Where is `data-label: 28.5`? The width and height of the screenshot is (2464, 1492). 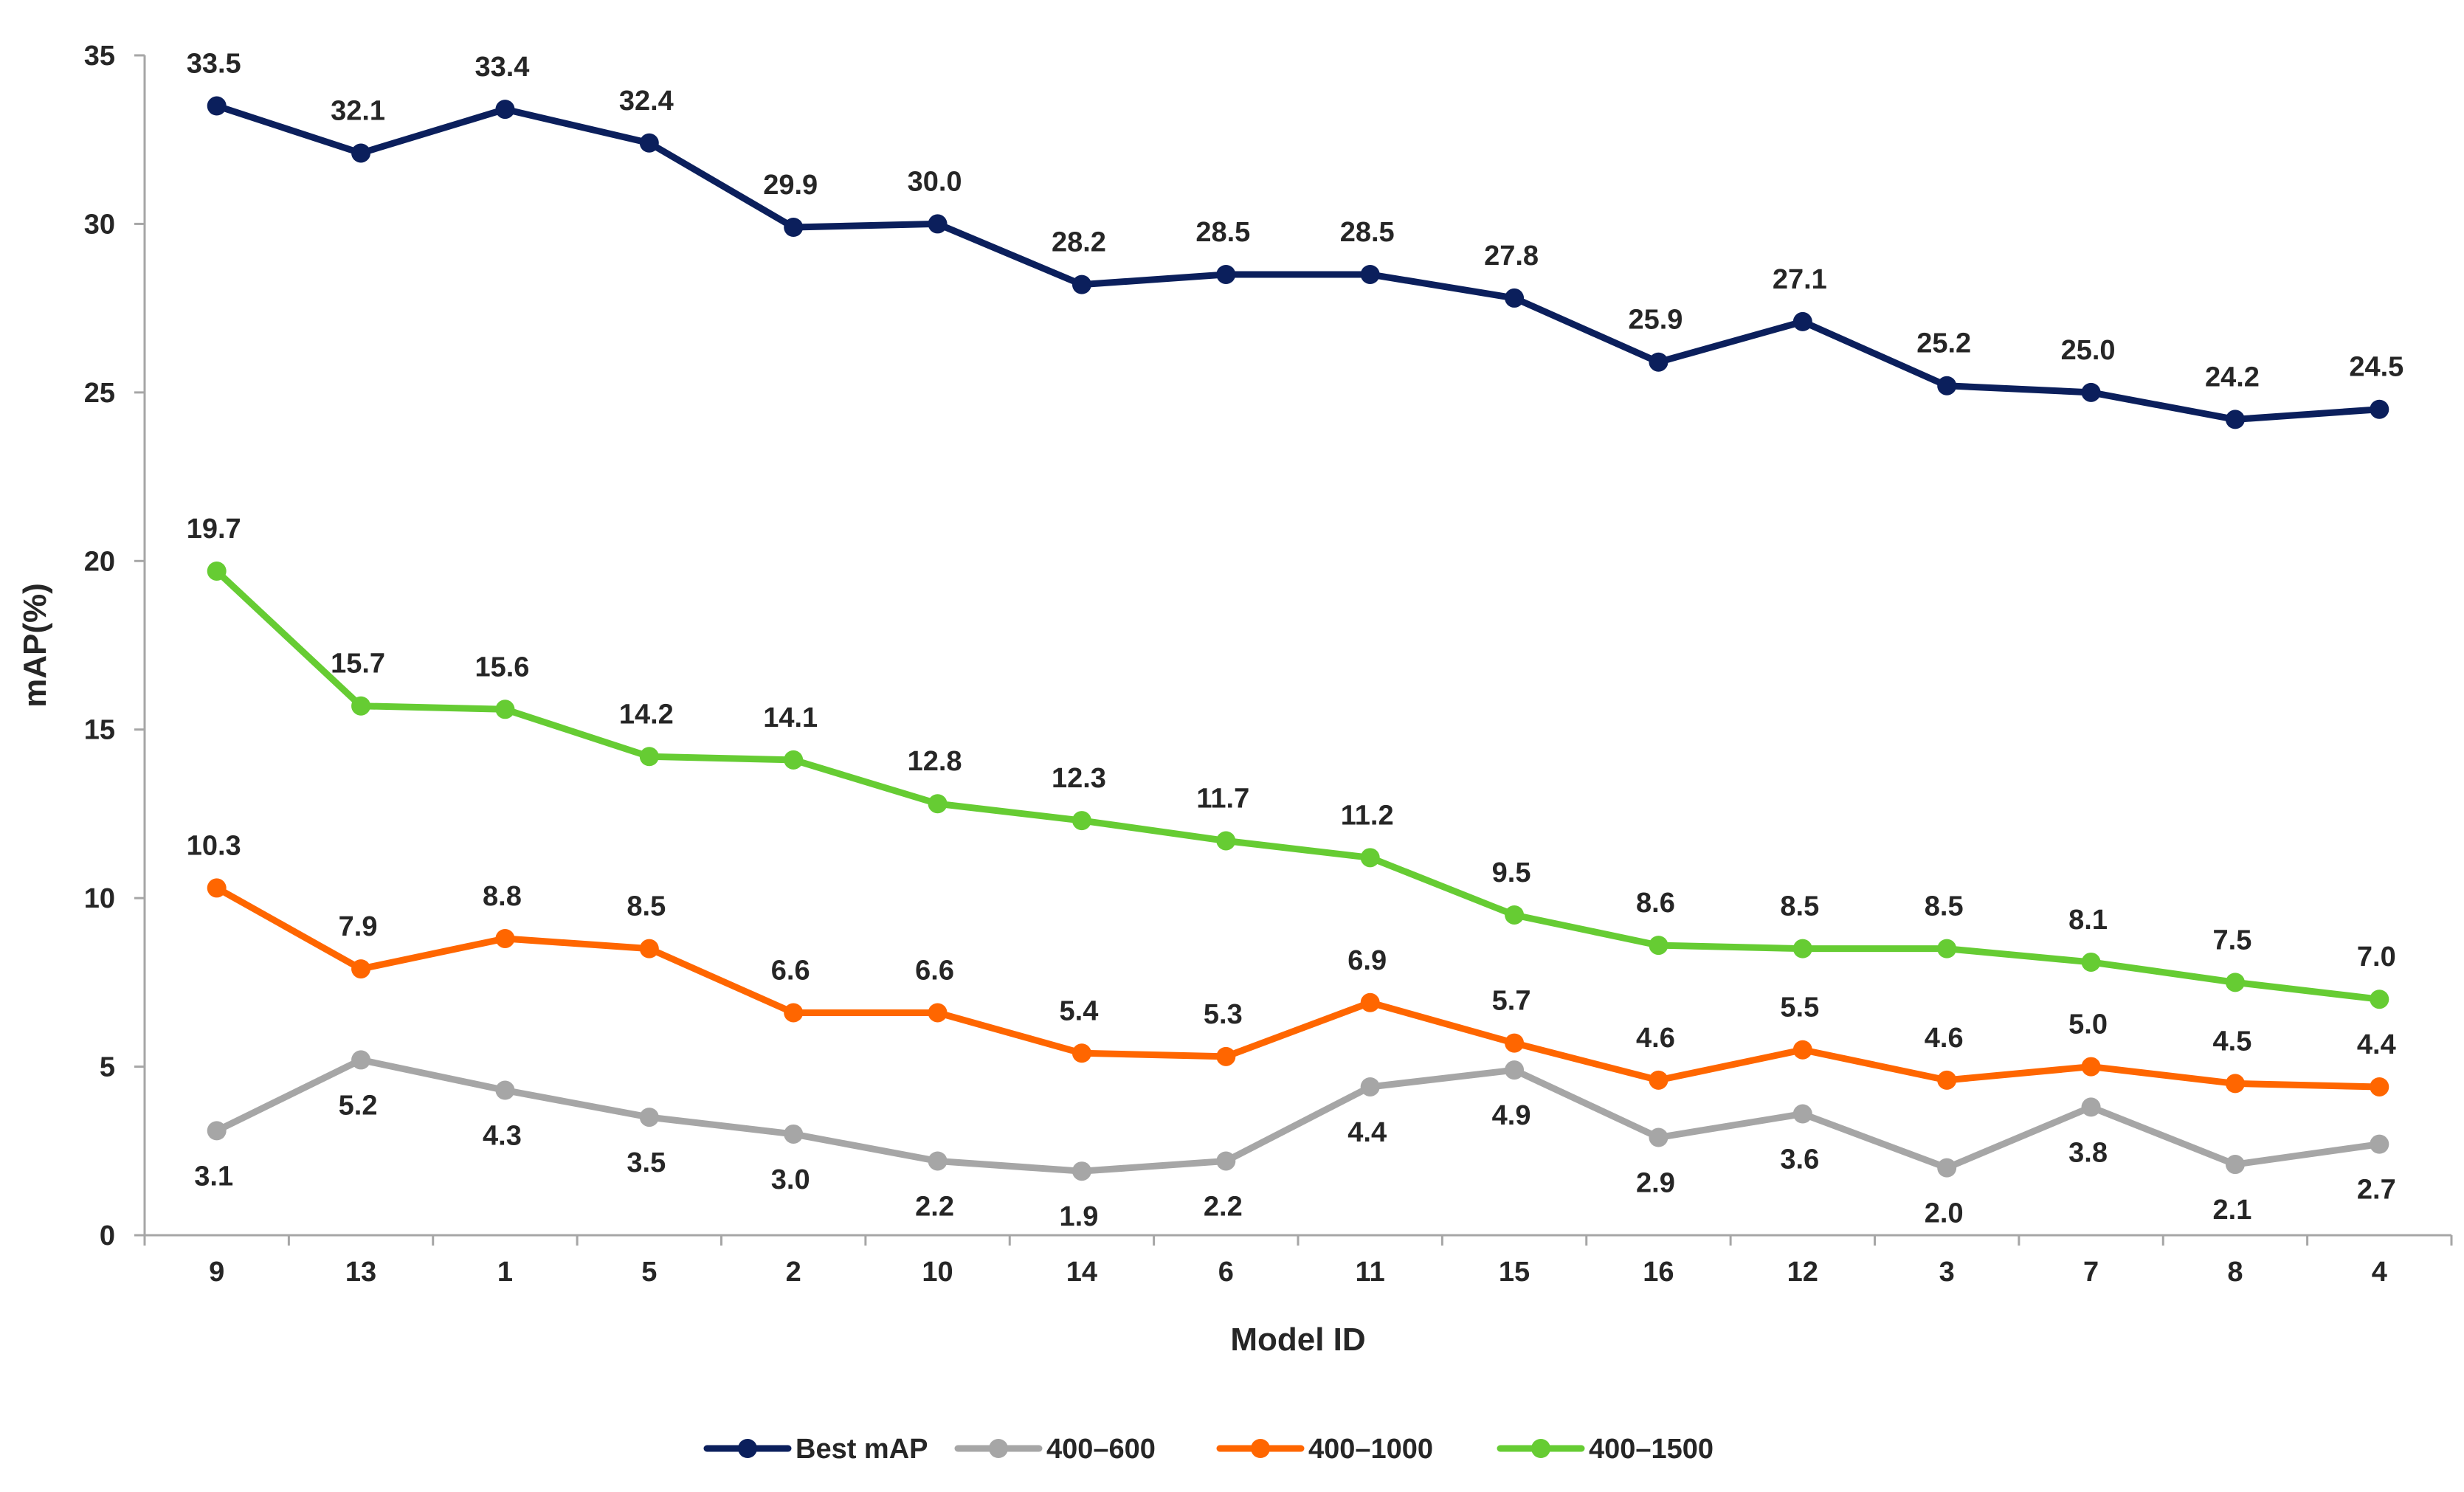 data-label: 28.5 is located at coordinates (1222, 232).